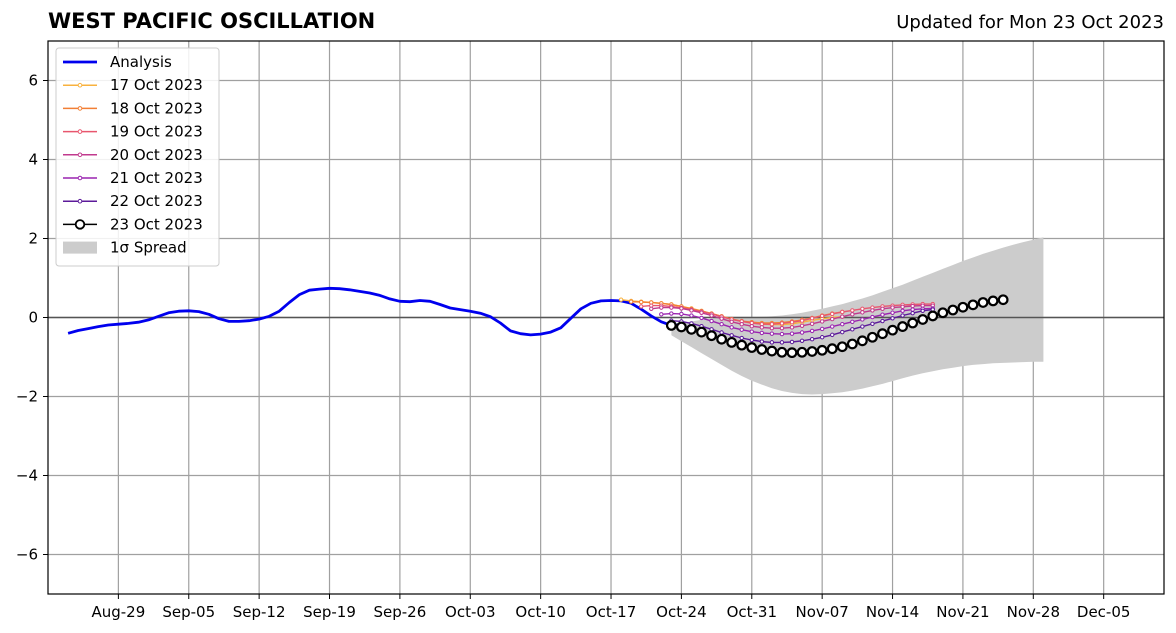 The width and height of the screenshot is (1176, 633). Describe the element at coordinates (156, 108) in the screenshot. I see `legend-label: 18 Oct 2023` at that location.